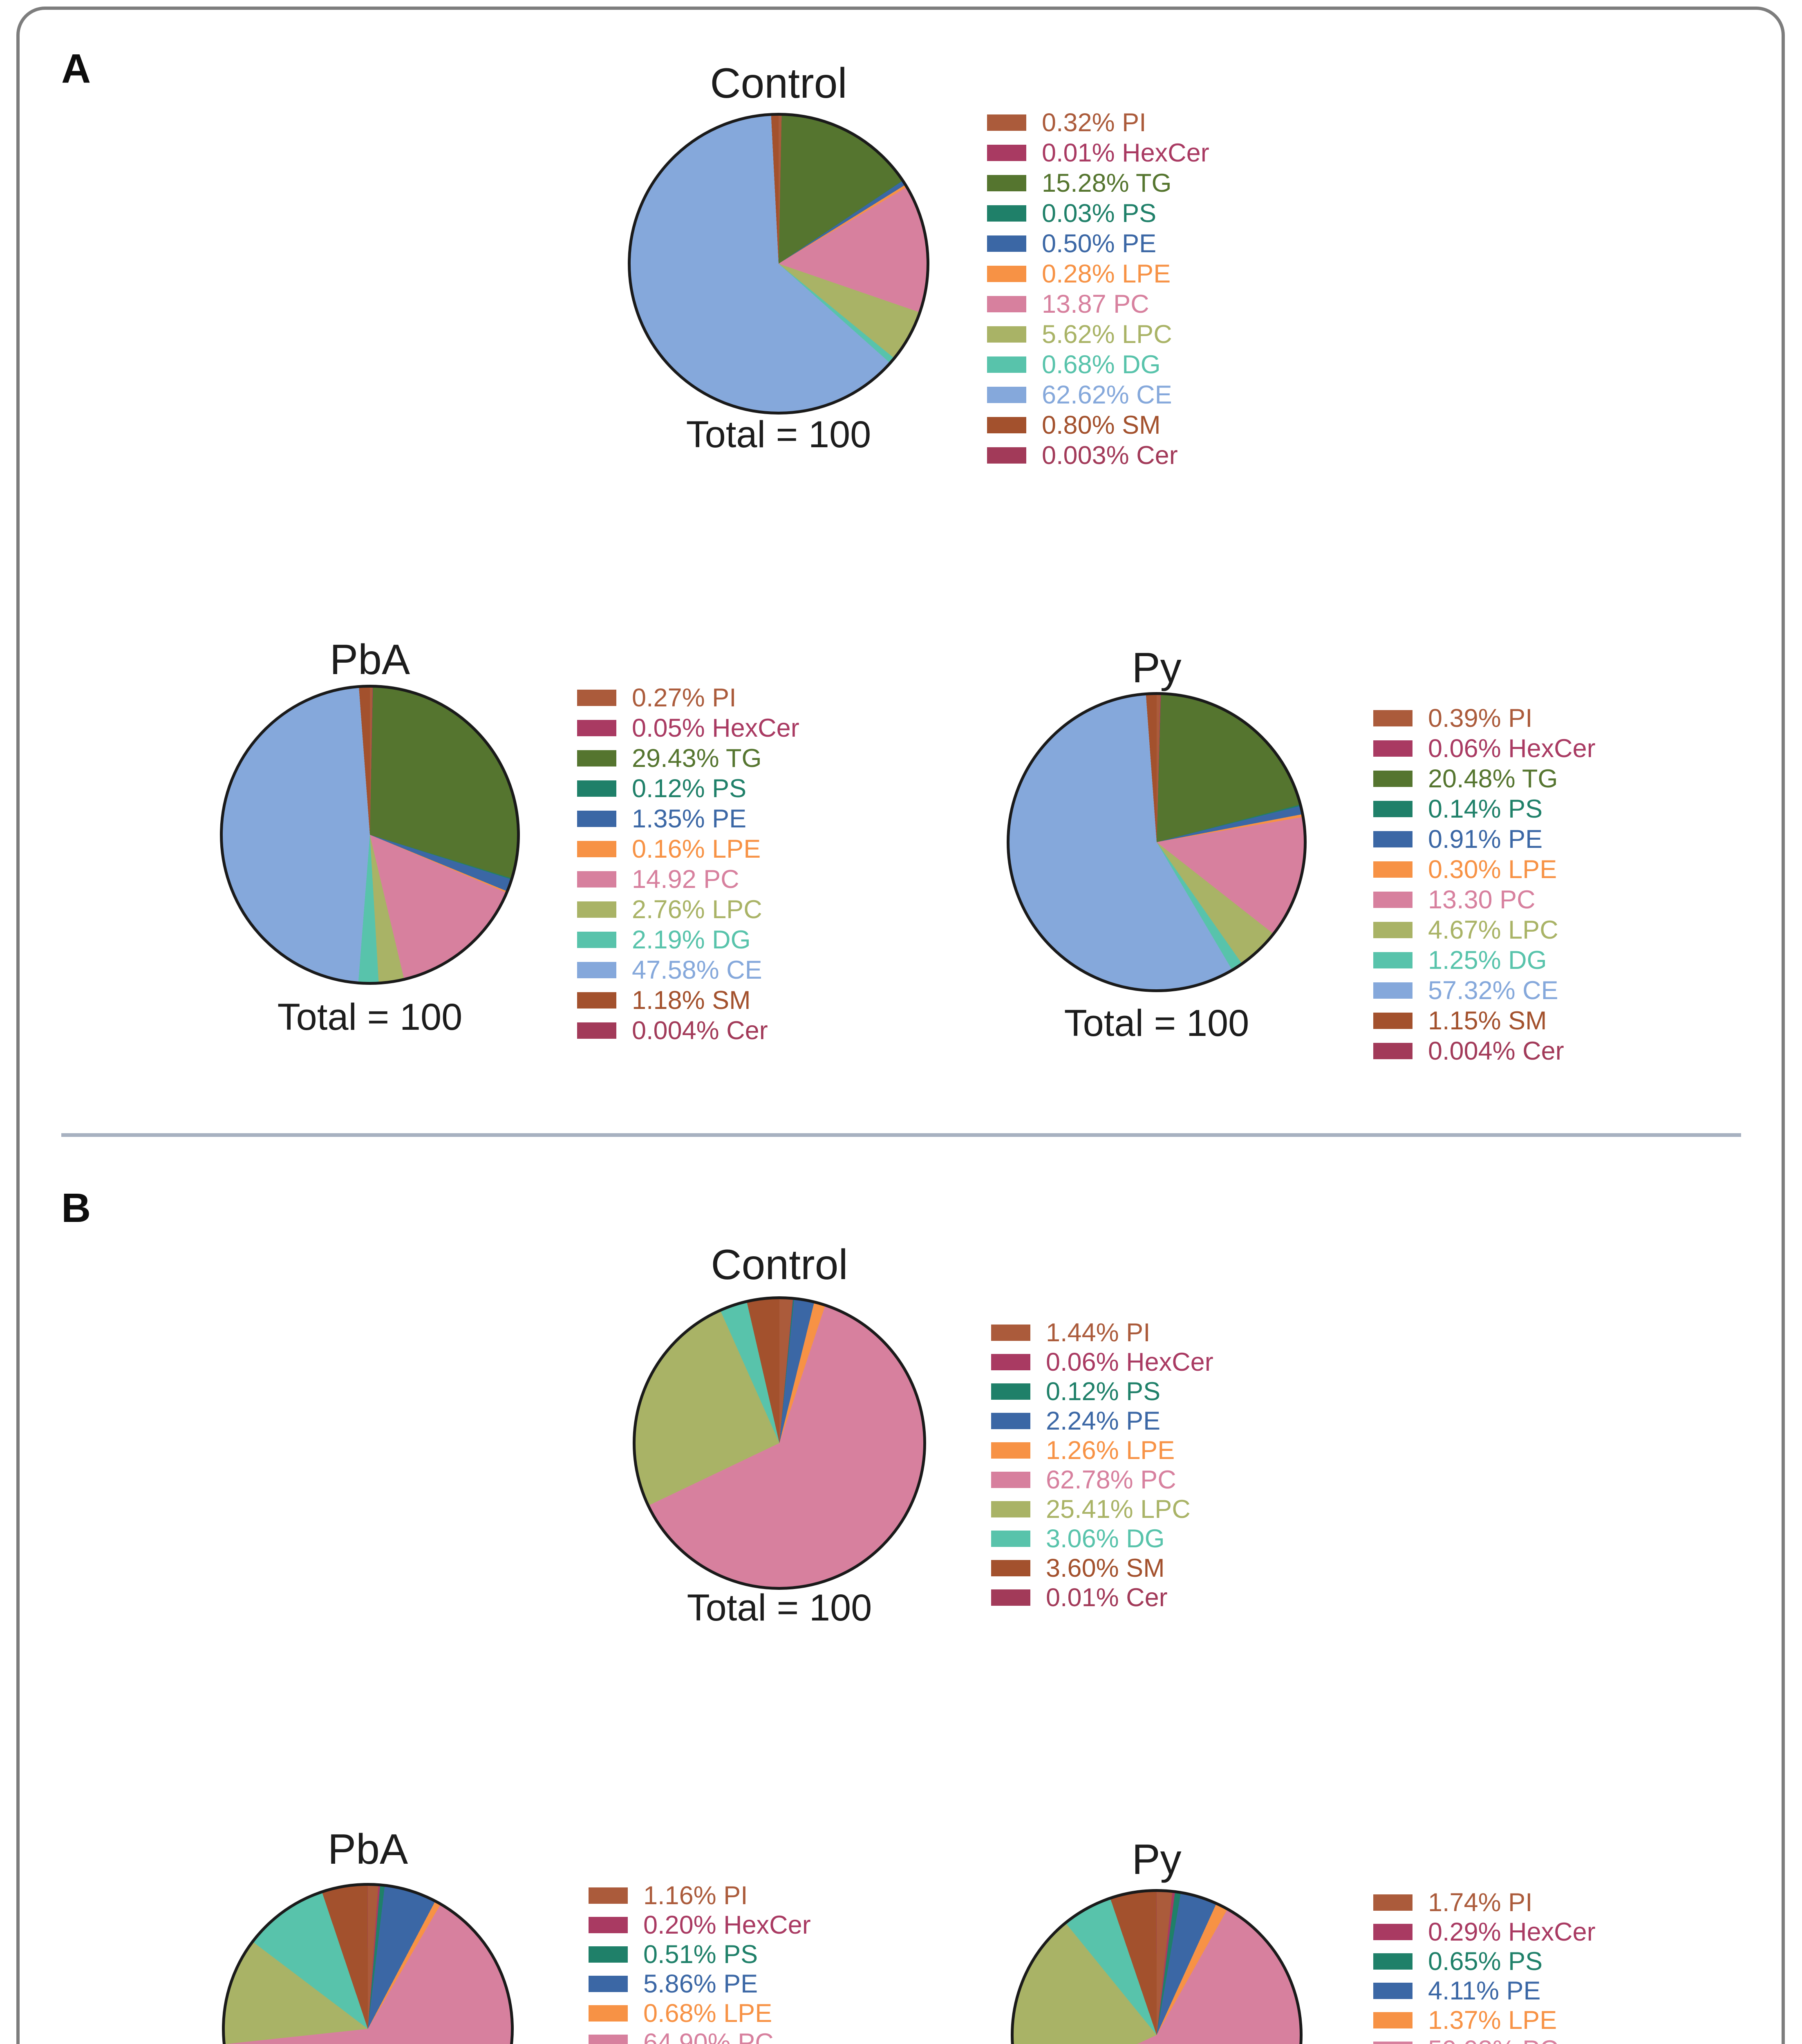 The height and width of the screenshot is (2044, 1802). Describe the element at coordinates (1492, 2021) in the screenshot. I see `legend-label-lpe: 1.37% LPE` at that location.